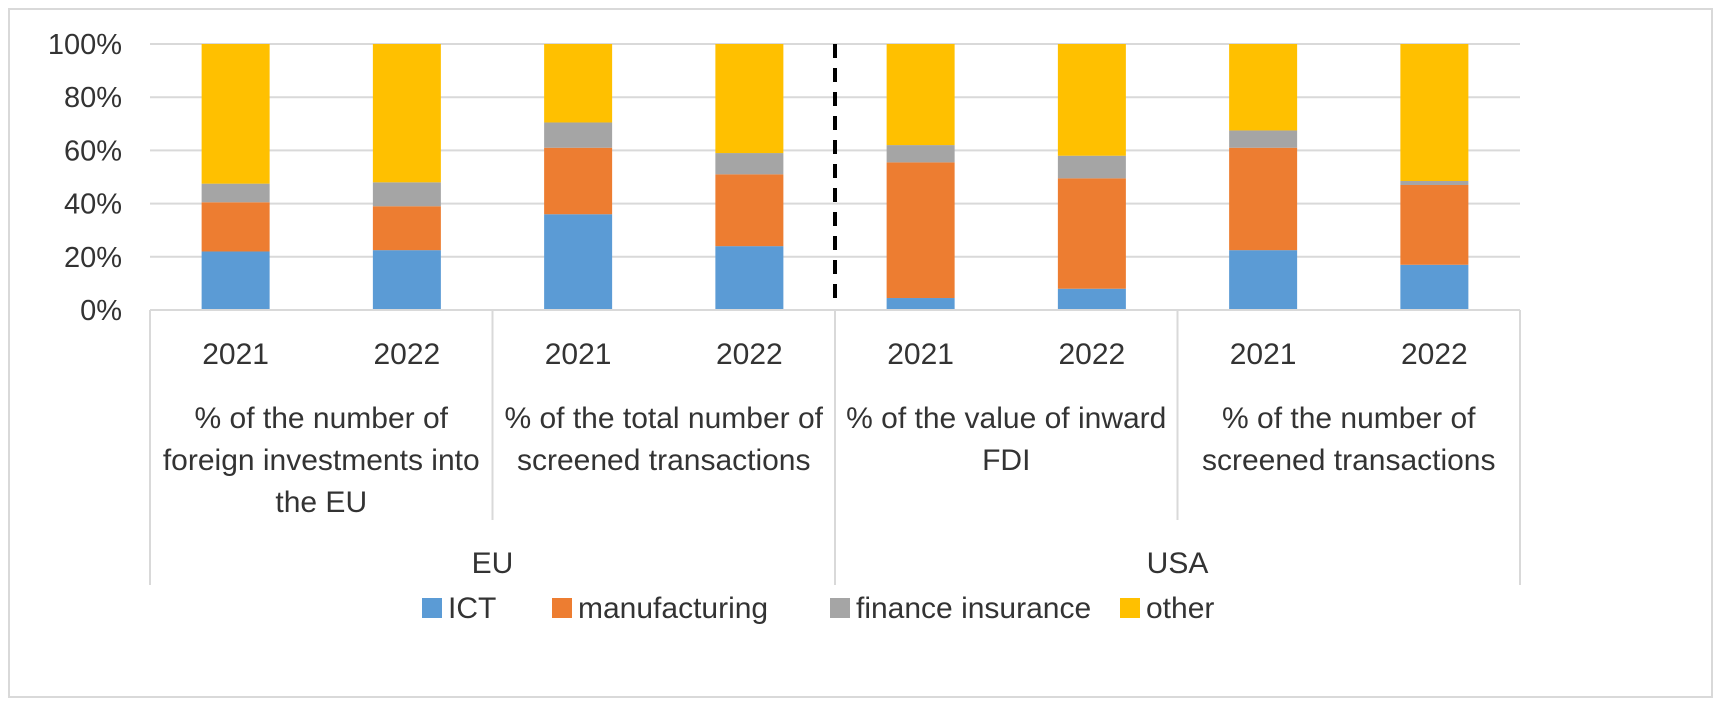  Describe the element at coordinates (321, 502) in the screenshot. I see `x-group-label-line: the EU` at that location.